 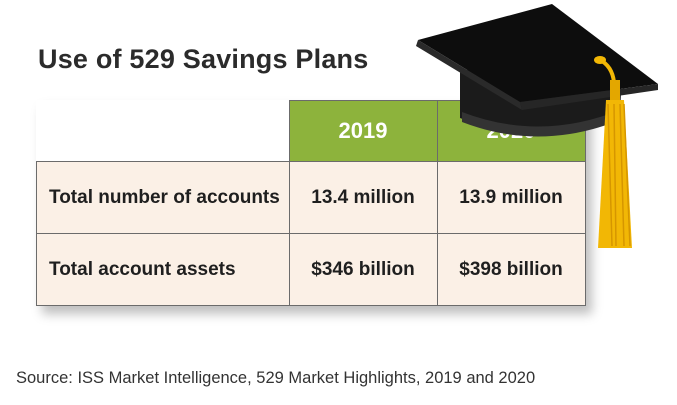 What do you see at coordinates (363, 197) in the screenshot?
I see `cell-accounts-2019: 13.4 million` at bounding box center [363, 197].